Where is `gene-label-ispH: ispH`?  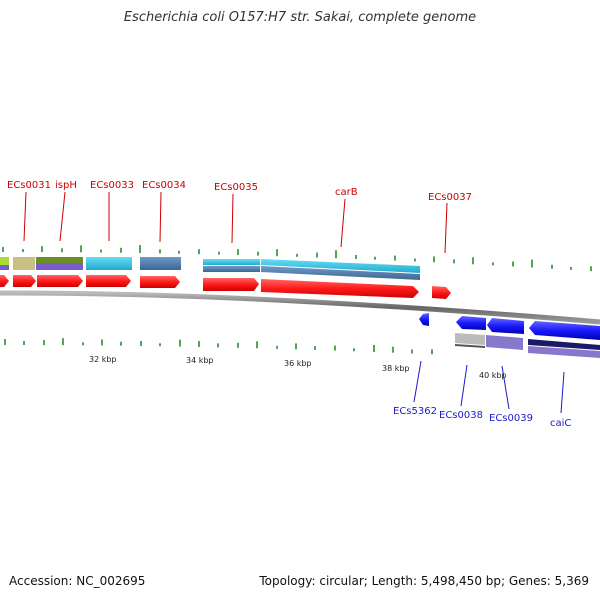 gene-label-ispH: ispH is located at coordinates (66, 185).